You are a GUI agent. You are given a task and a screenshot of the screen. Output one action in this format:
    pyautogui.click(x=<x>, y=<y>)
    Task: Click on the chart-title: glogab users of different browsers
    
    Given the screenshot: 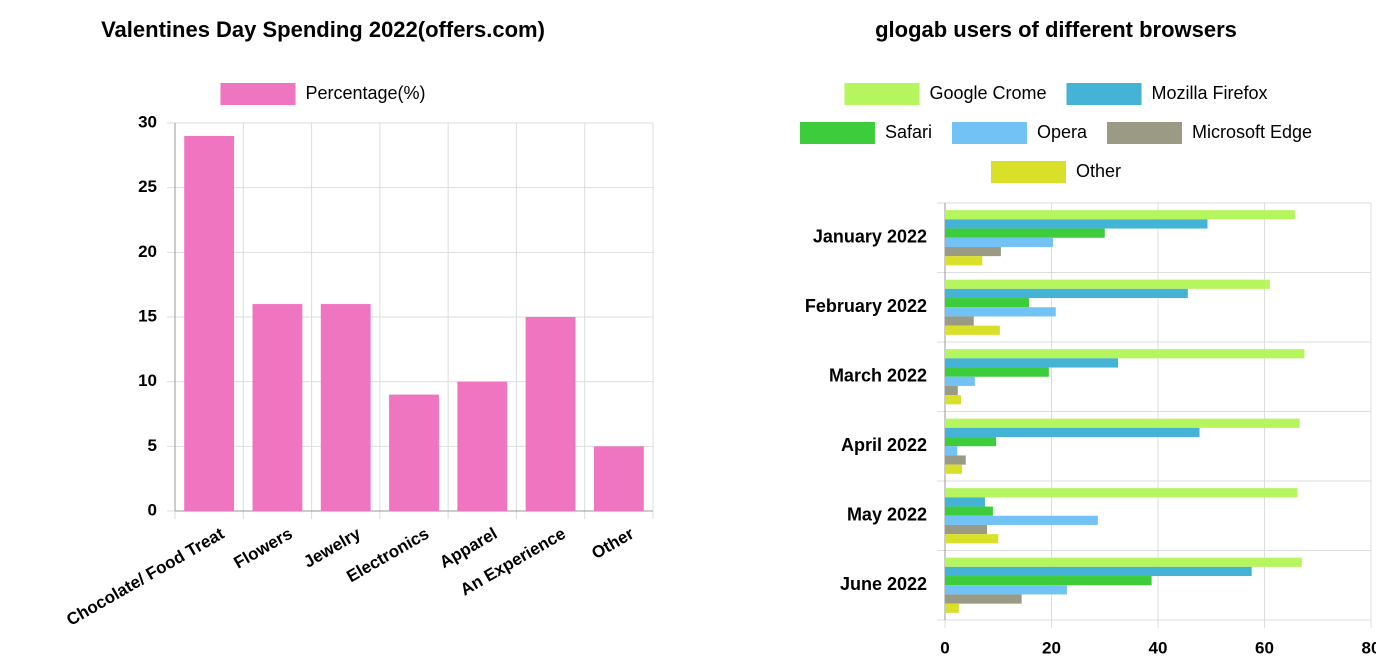 What is the action you would take?
    pyautogui.click(x=1056, y=29)
    